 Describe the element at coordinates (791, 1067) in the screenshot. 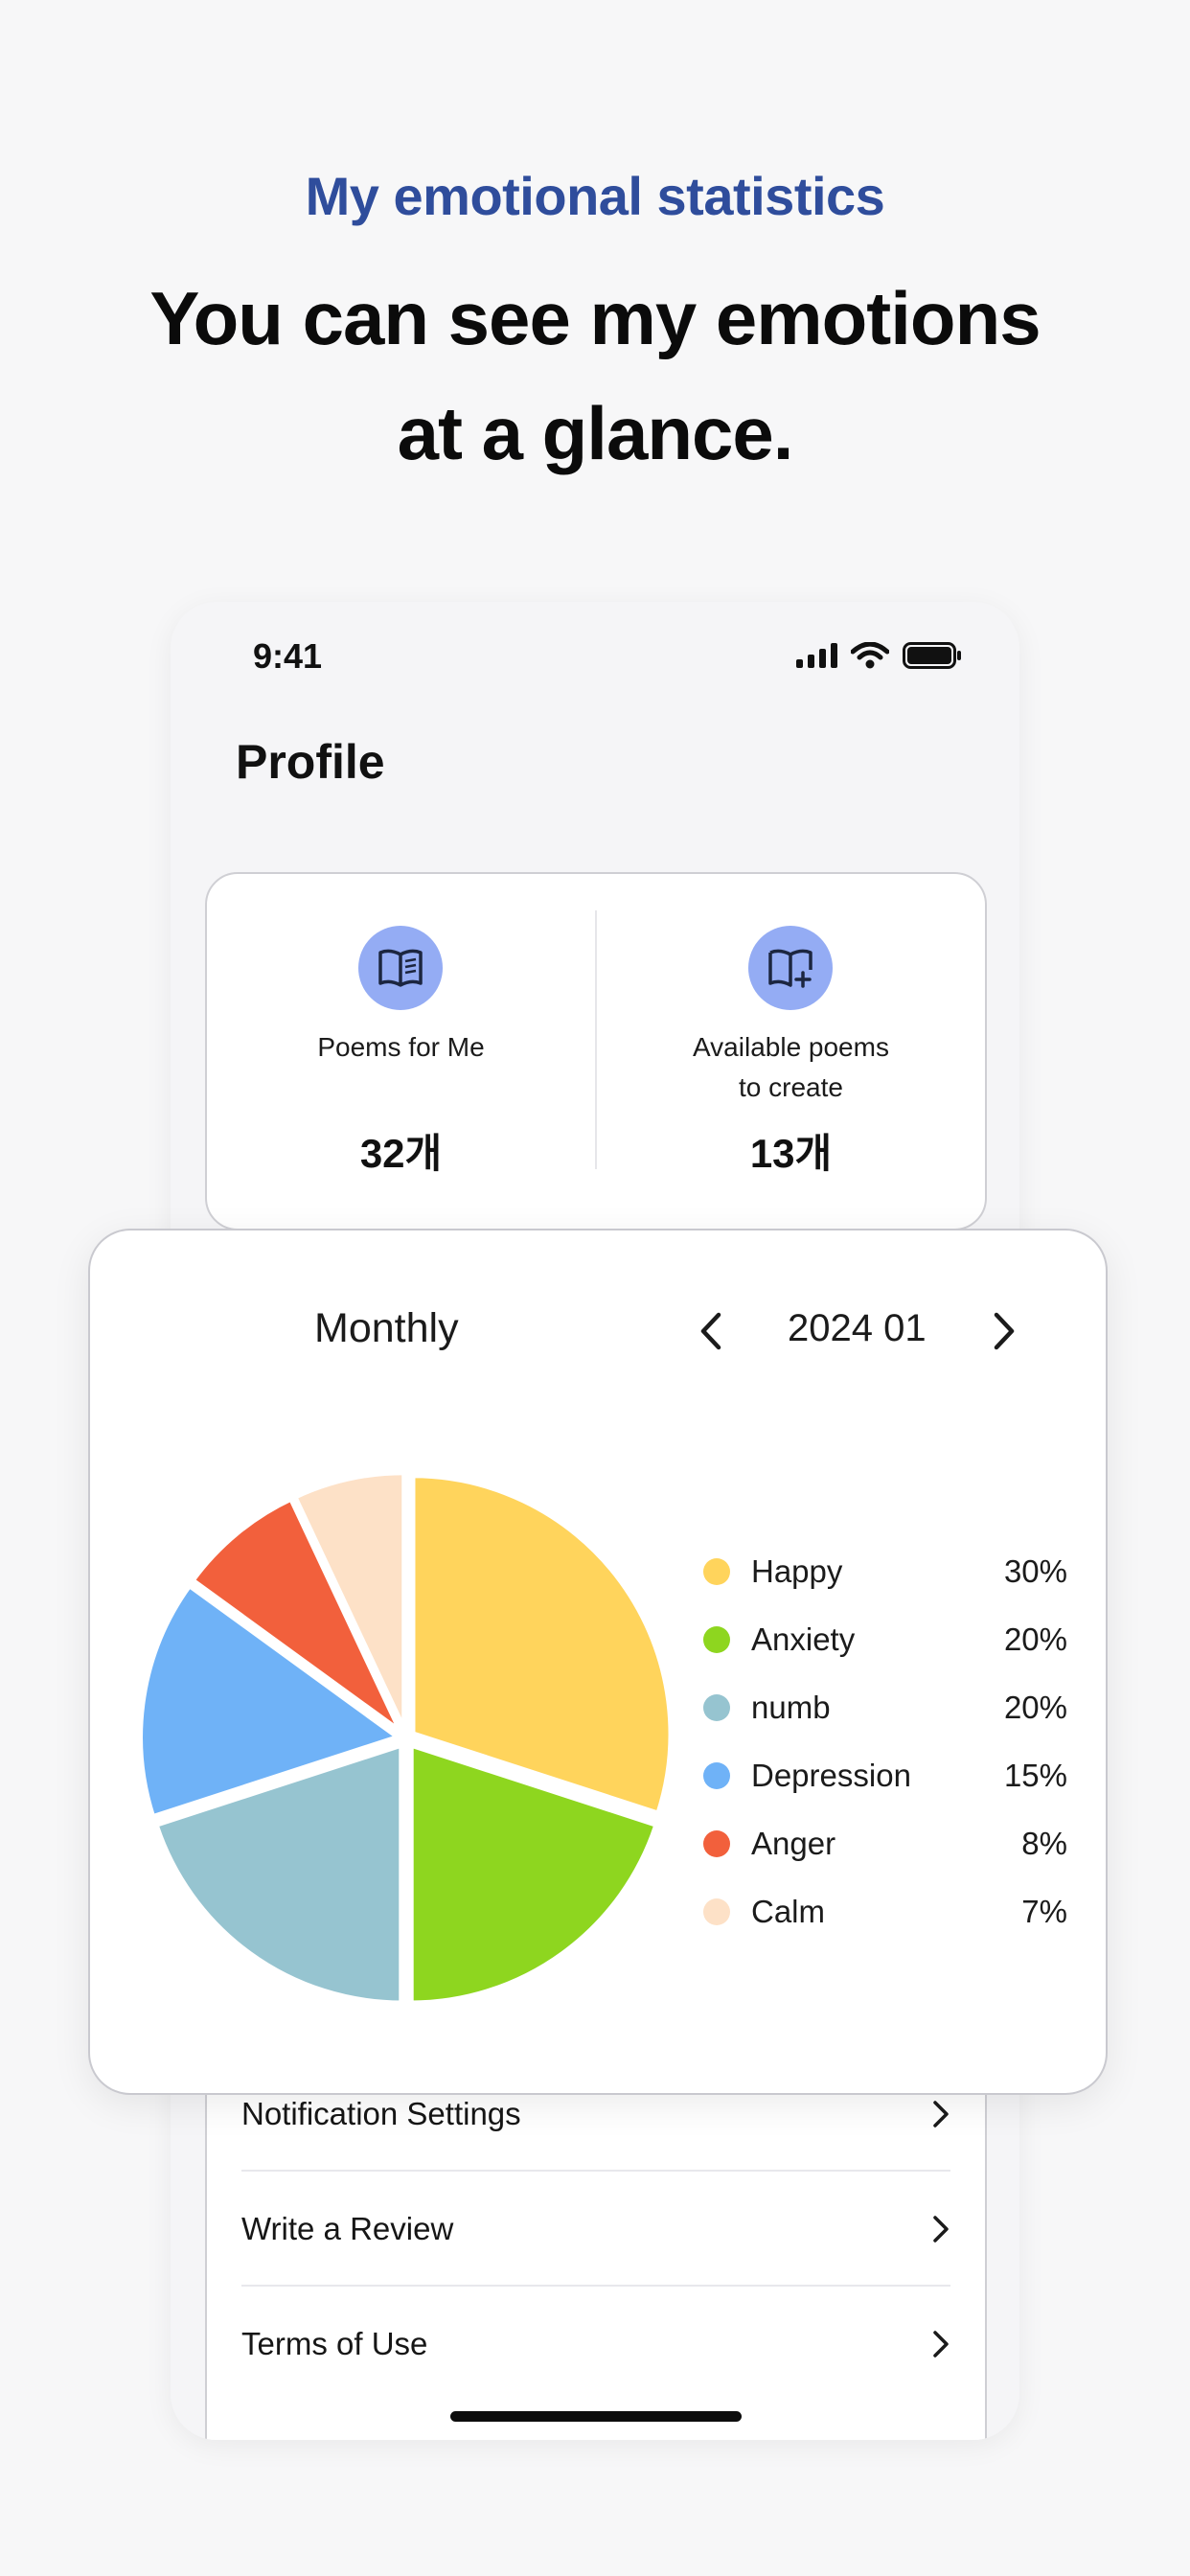

I see `stat-label: Available poems to create` at that location.